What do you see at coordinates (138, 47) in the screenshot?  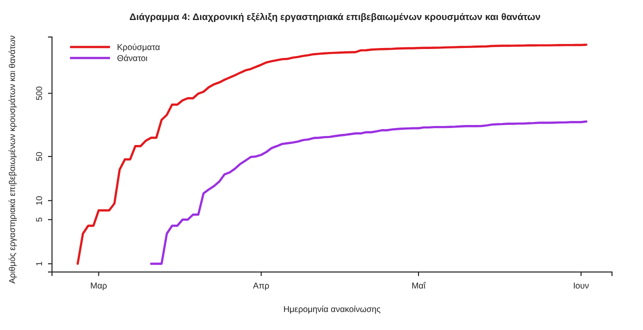 I see `legend-label: Κρούσματα` at bounding box center [138, 47].